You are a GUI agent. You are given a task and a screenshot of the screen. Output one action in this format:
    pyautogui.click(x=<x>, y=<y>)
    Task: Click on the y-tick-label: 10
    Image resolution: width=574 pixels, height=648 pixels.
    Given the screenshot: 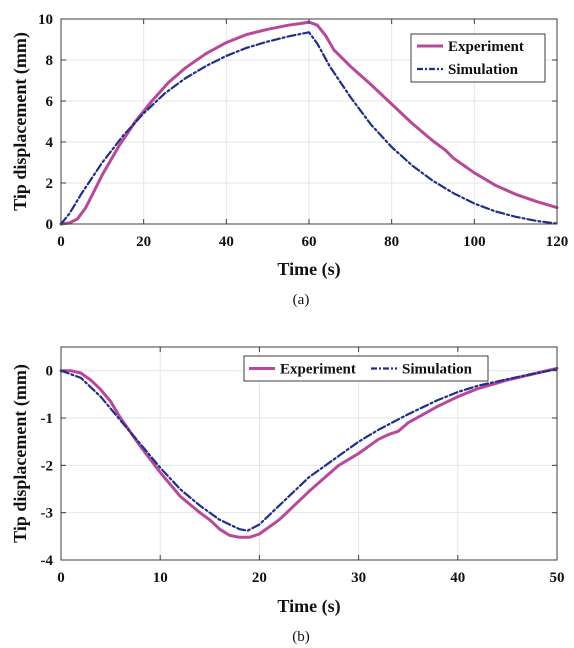 What is the action you would take?
    pyautogui.click(x=45, y=20)
    